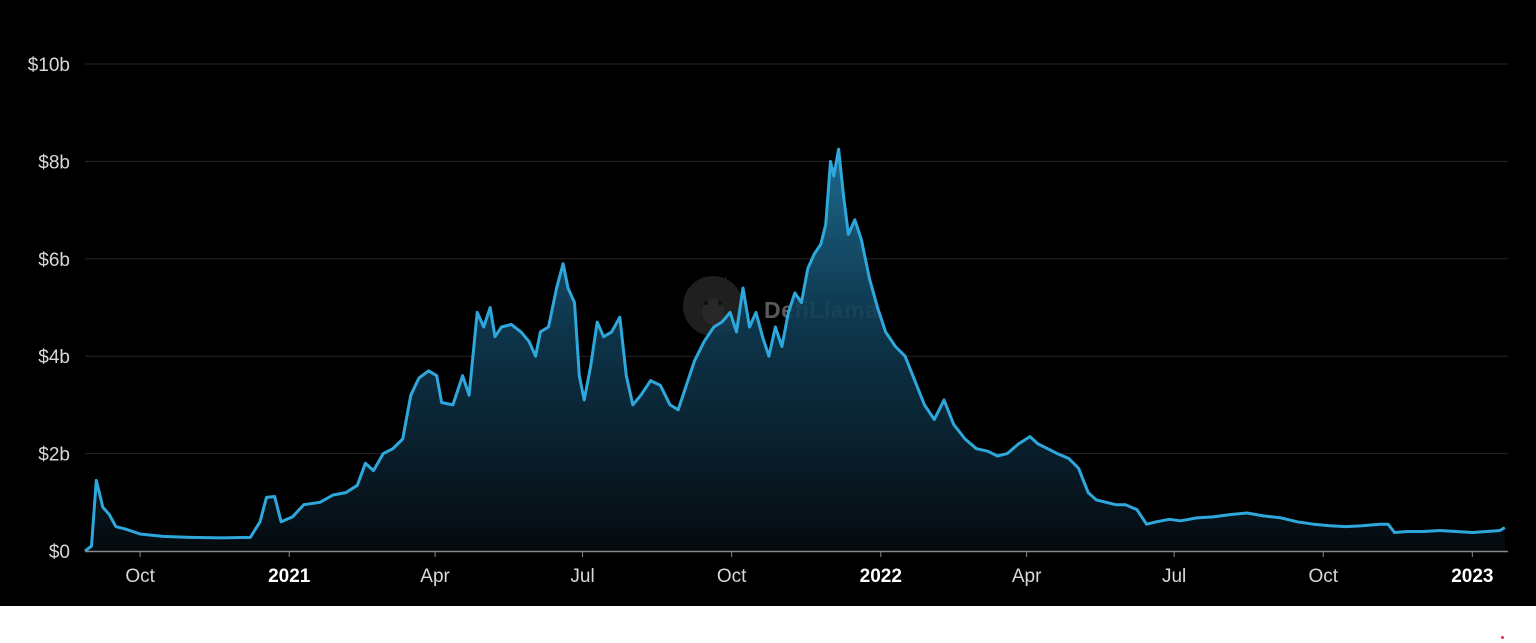  What do you see at coordinates (54, 455) in the screenshot?
I see `y-tick-label: $2b` at bounding box center [54, 455].